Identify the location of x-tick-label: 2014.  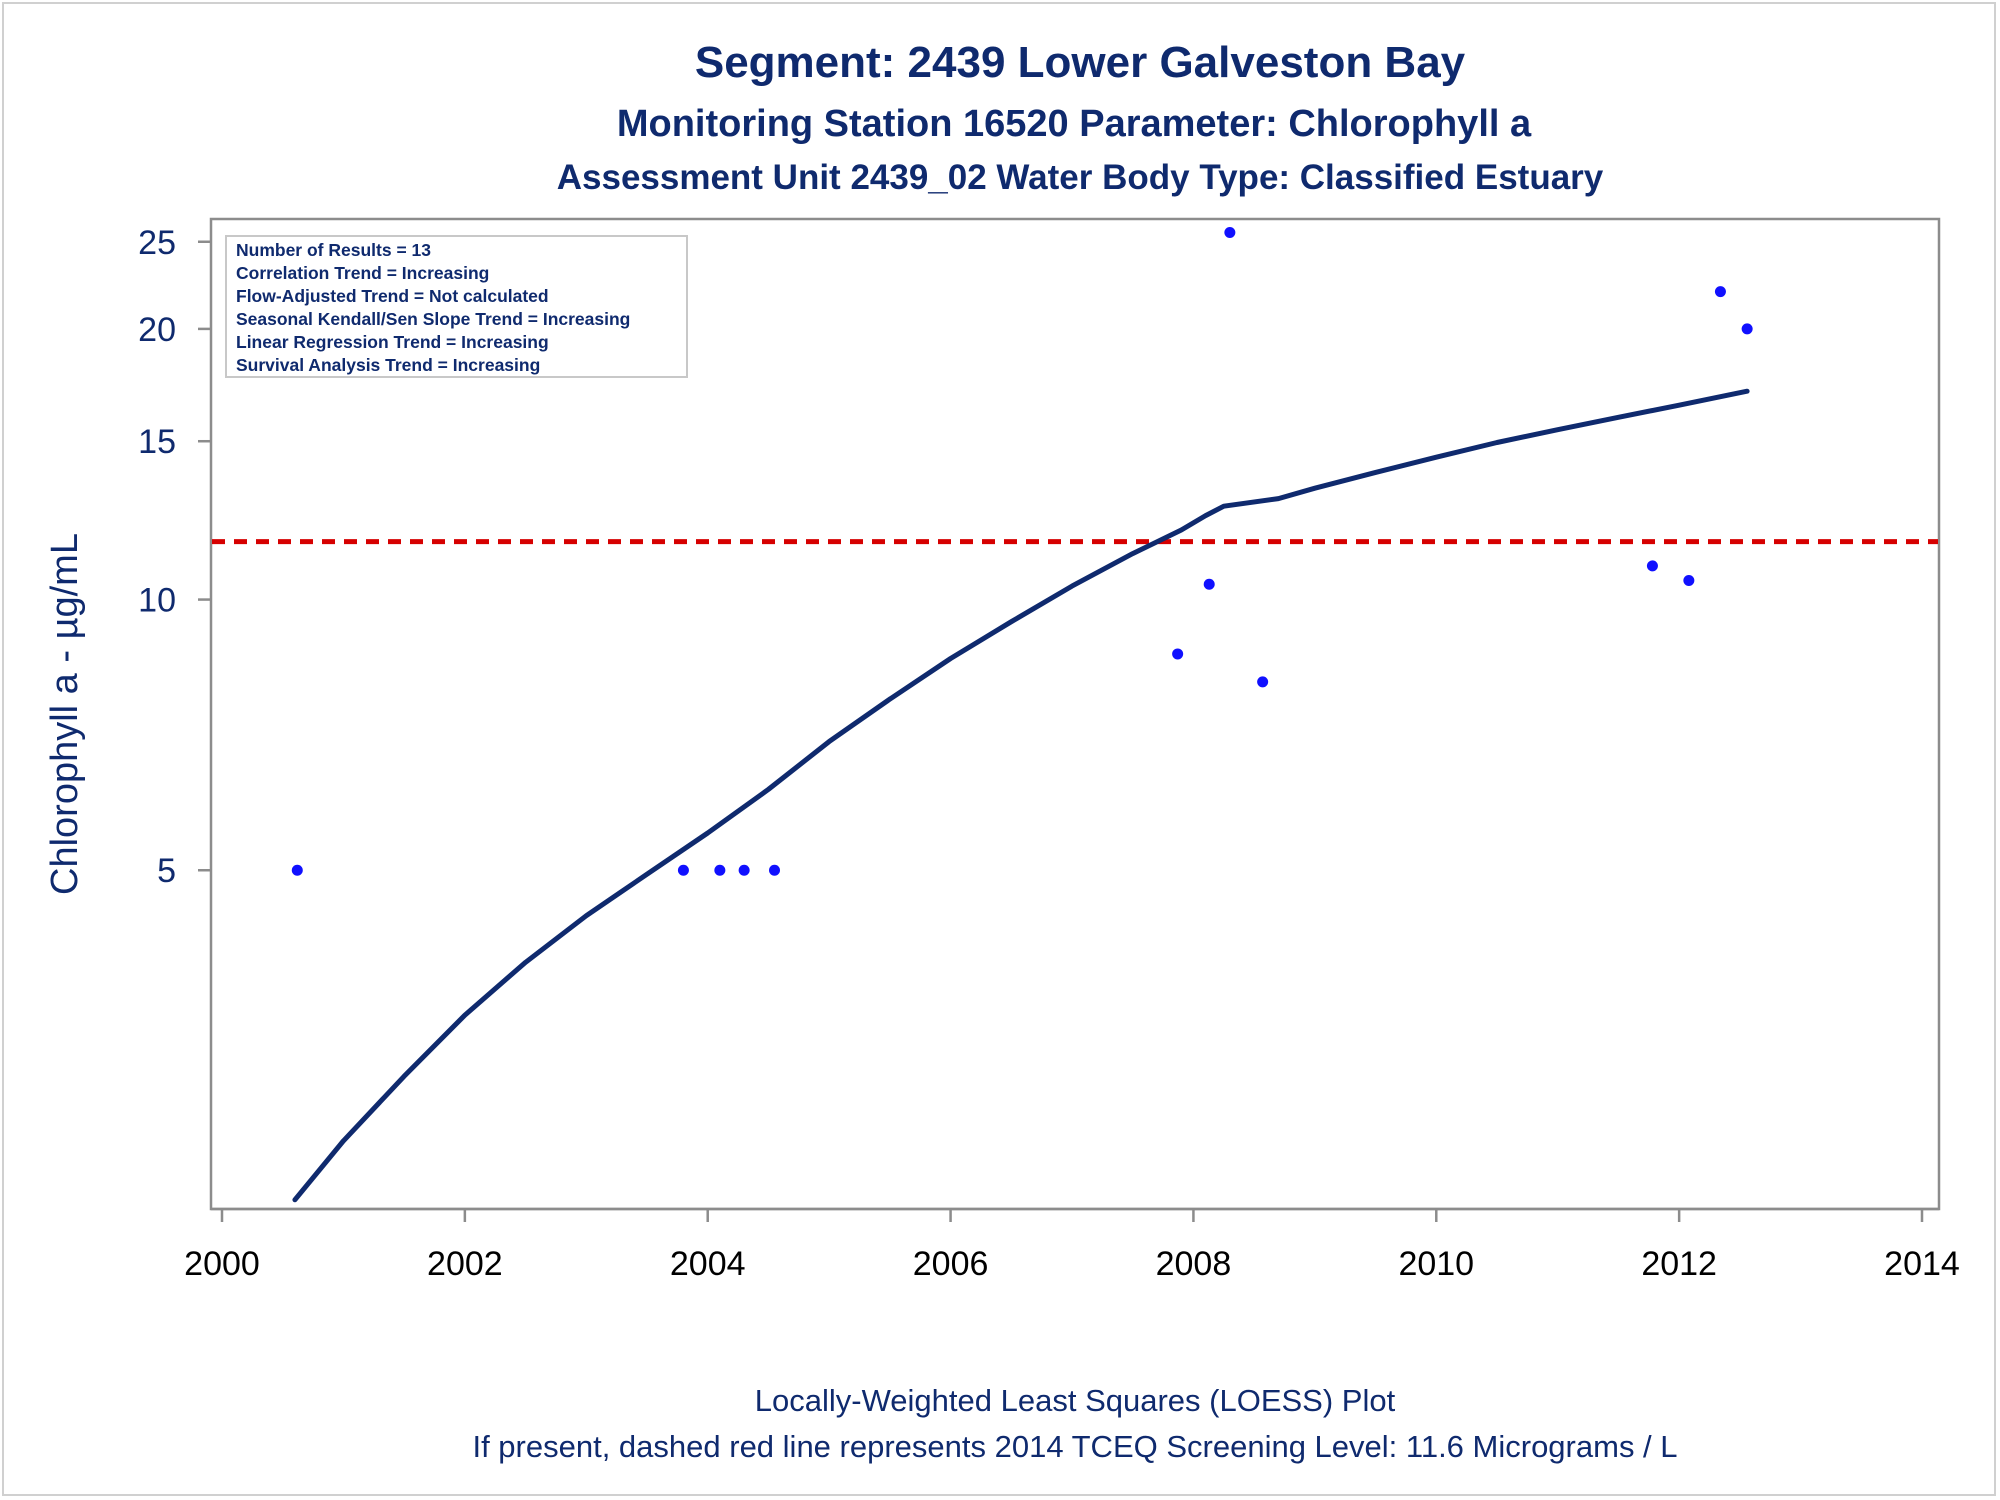
(1922, 1264).